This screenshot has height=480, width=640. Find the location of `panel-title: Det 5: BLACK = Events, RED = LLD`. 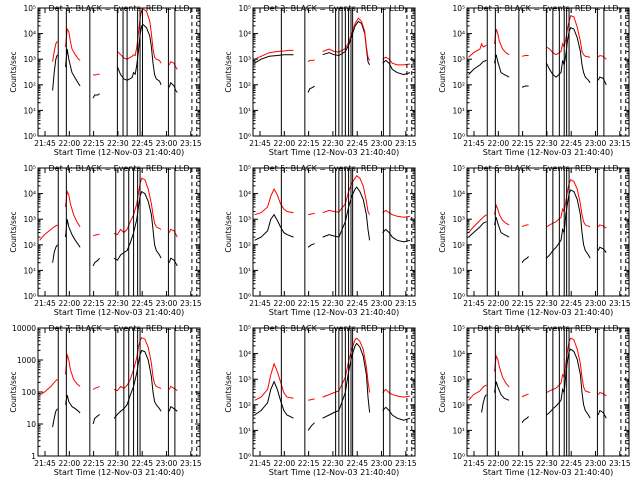

panel-title: Det 5: BLACK = Events, RED = LLD is located at coordinates (334, 168).